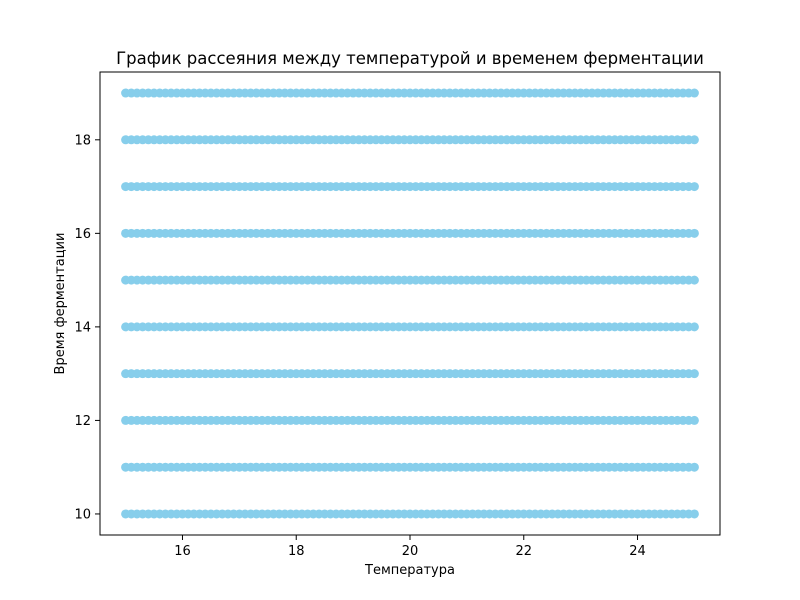 Image resolution: width=800 pixels, height=600 pixels. I want to click on x-tick-label: 20, so click(410, 551).